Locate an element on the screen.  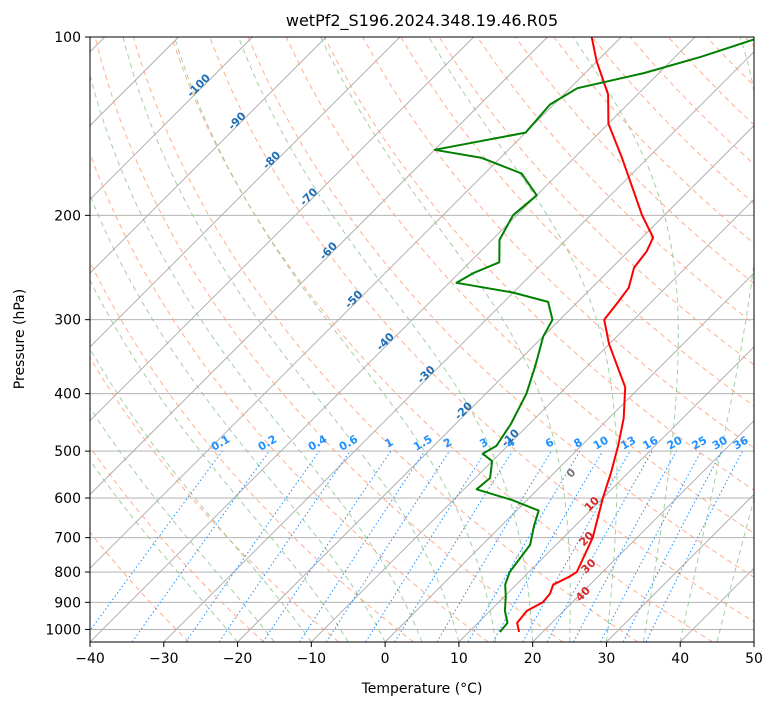
mixing-ratio-label: 25 is located at coordinates (700, 443).